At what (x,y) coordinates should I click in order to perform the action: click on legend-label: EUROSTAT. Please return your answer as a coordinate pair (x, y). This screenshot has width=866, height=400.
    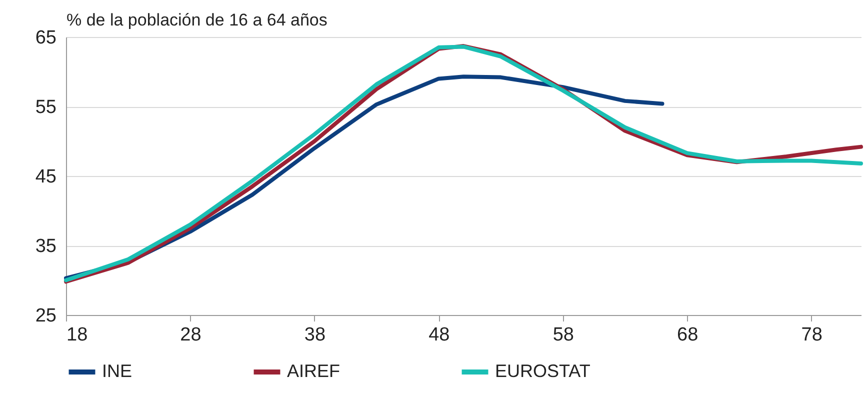
    Looking at the image, I should click on (542, 371).